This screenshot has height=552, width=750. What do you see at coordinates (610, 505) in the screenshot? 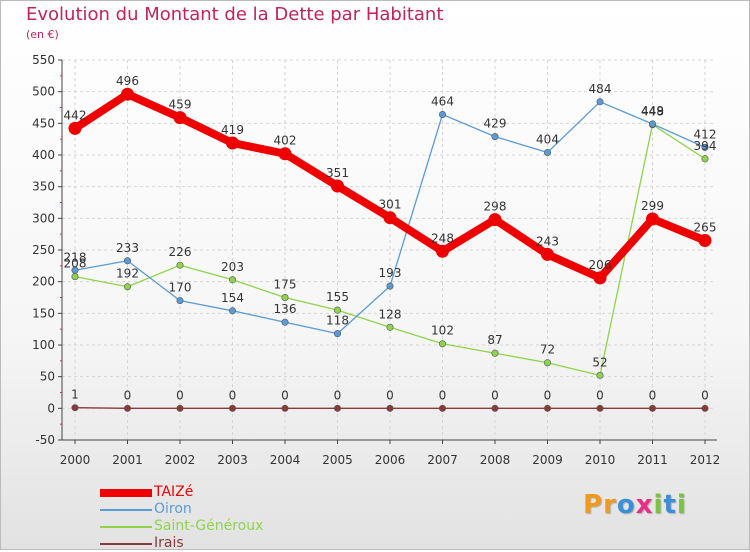
I see `logo-letter: r` at bounding box center [610, 505].